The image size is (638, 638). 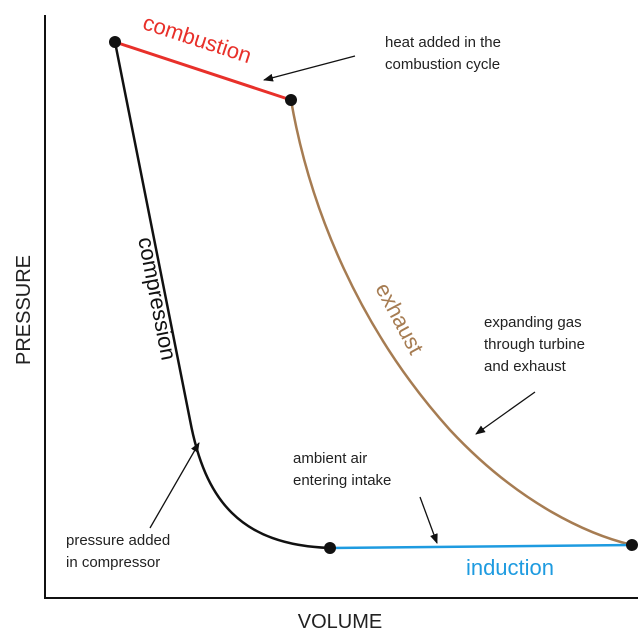 What do you see at coordinates (340, 622) in the screenshot?
I see `x-axis-label: VOLUME` at bounding box center [340, 622].